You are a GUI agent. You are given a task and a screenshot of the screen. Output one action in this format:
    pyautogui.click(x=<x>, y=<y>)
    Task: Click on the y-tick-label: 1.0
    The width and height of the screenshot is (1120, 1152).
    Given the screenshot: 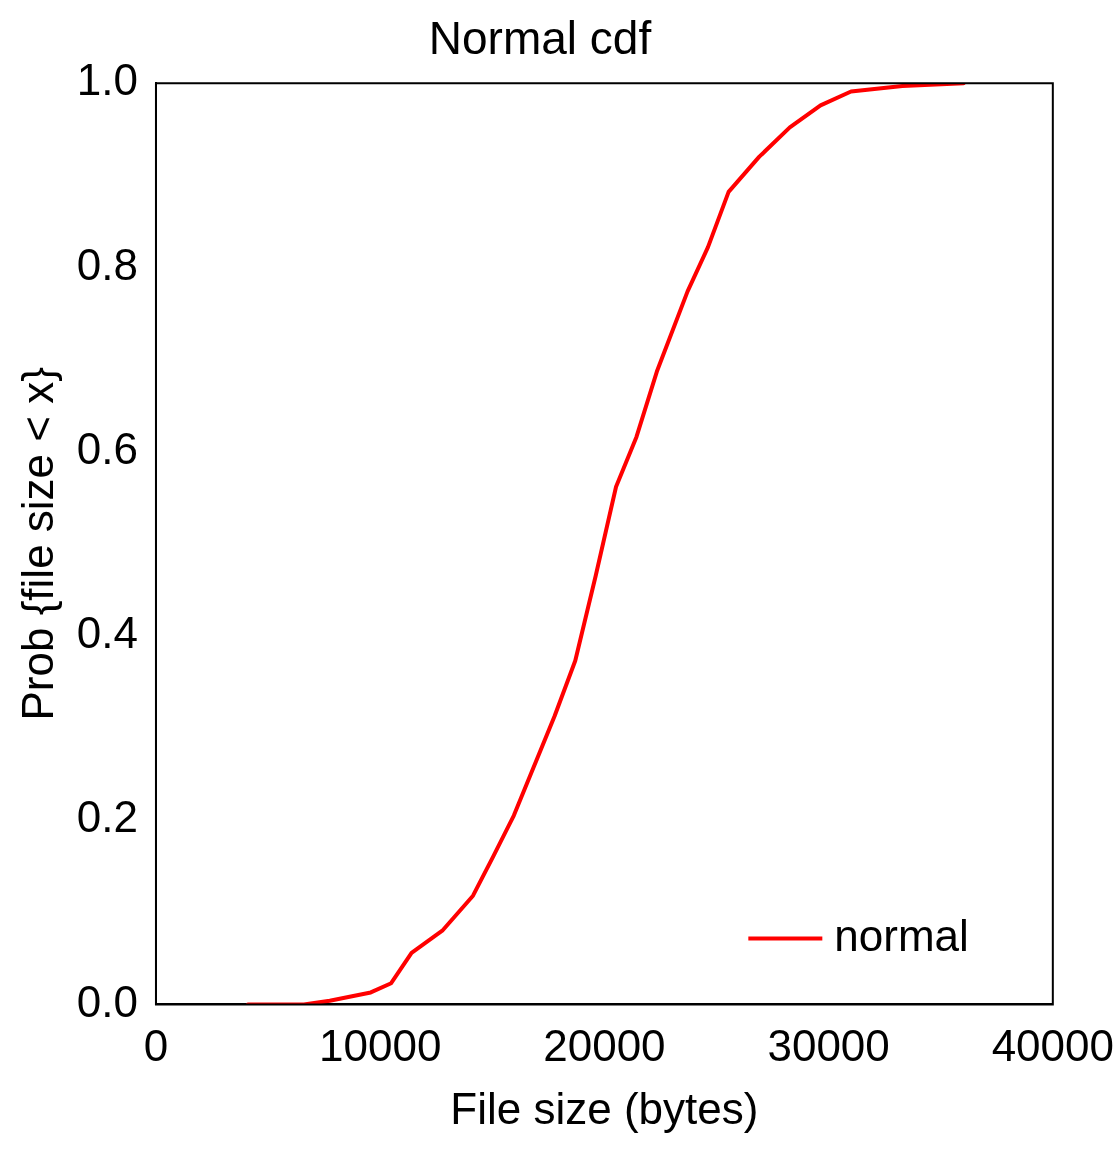 What is the action you would take?
    pyautogui.click(x=107, y=80)
    